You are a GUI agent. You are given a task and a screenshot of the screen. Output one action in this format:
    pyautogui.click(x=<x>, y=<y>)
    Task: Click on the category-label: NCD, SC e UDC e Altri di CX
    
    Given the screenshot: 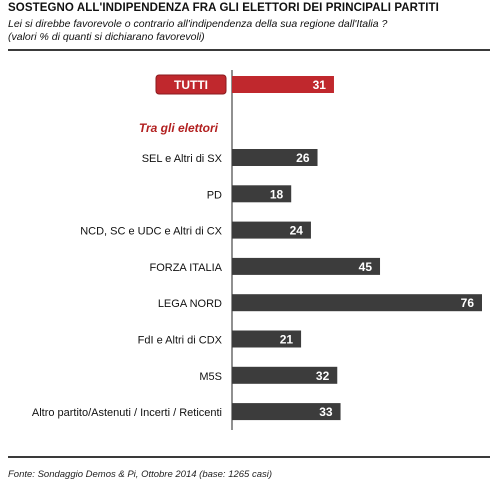 What is the action you would take?
    pyautogui.click(x=151, y=232)
    